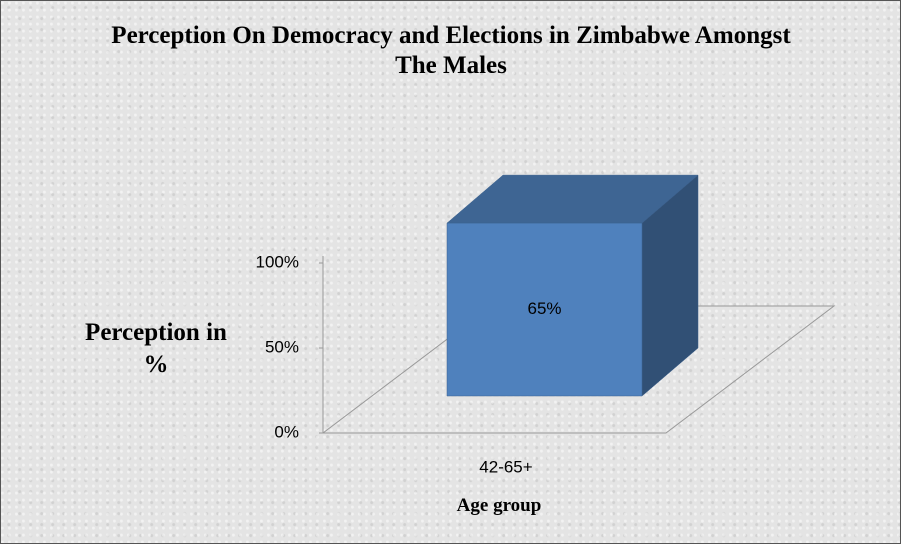  What do you see at coordinates (156, 348) in the screenshot?
I see `y-axis-label: Perception in %` at bounding box center [156, 348].